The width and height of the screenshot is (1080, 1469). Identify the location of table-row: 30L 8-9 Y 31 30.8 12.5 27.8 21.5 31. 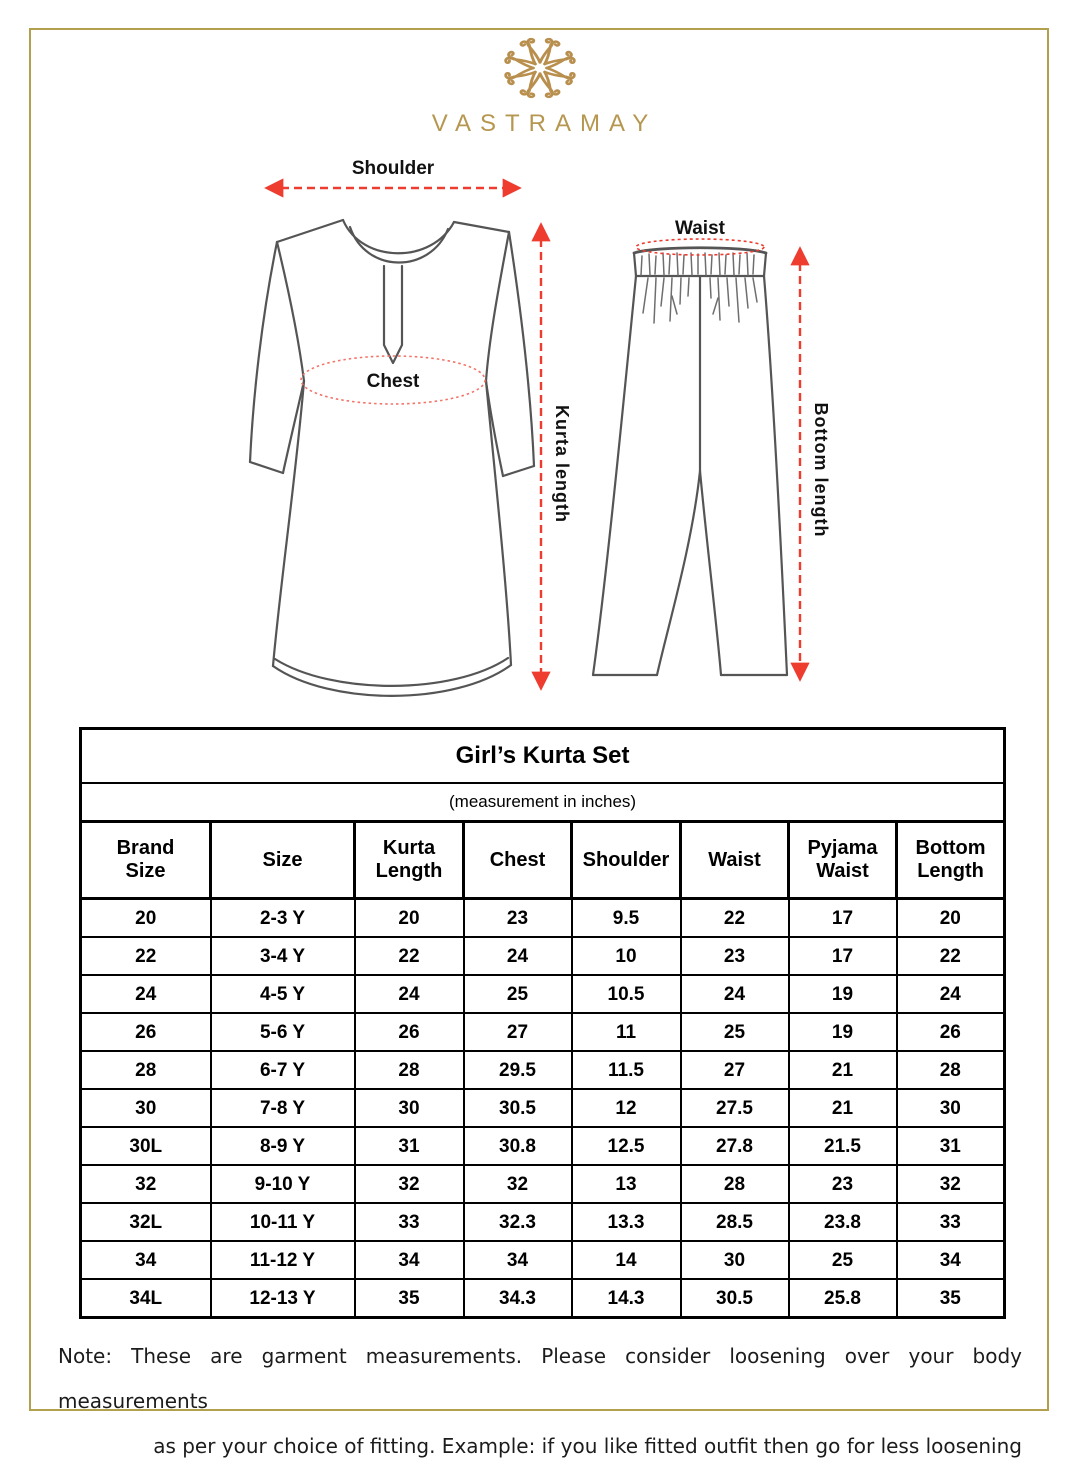
(542, 1146).